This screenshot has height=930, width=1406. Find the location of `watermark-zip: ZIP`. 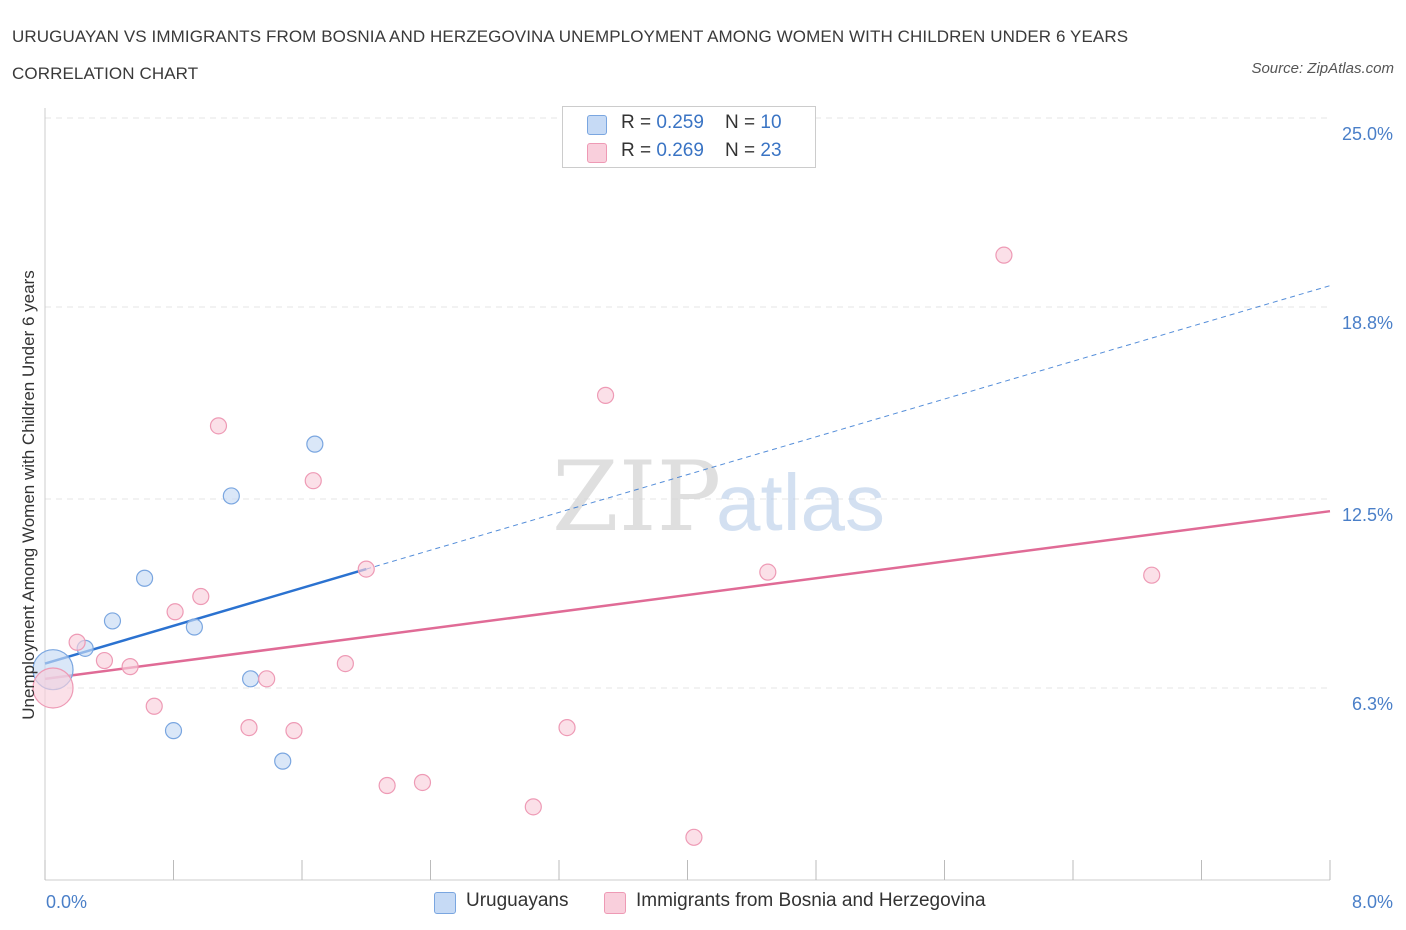

watermark-zip: ZIP is located at coordinates (636, 497).